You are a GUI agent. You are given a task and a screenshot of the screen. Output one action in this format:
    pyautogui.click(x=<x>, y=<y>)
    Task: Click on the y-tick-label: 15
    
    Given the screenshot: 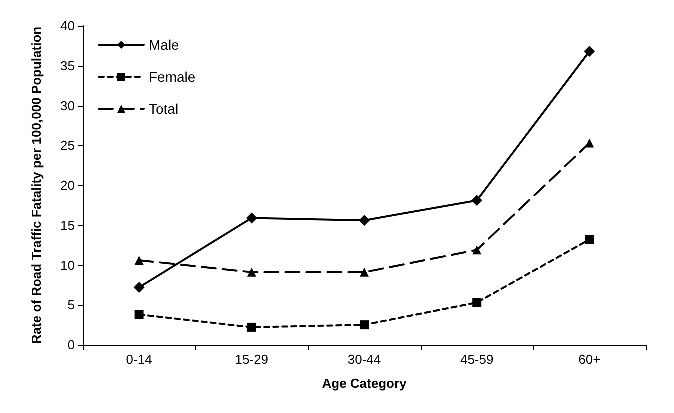 What is the action you would take?
    pyautogui.click(x=67, y=225)
    